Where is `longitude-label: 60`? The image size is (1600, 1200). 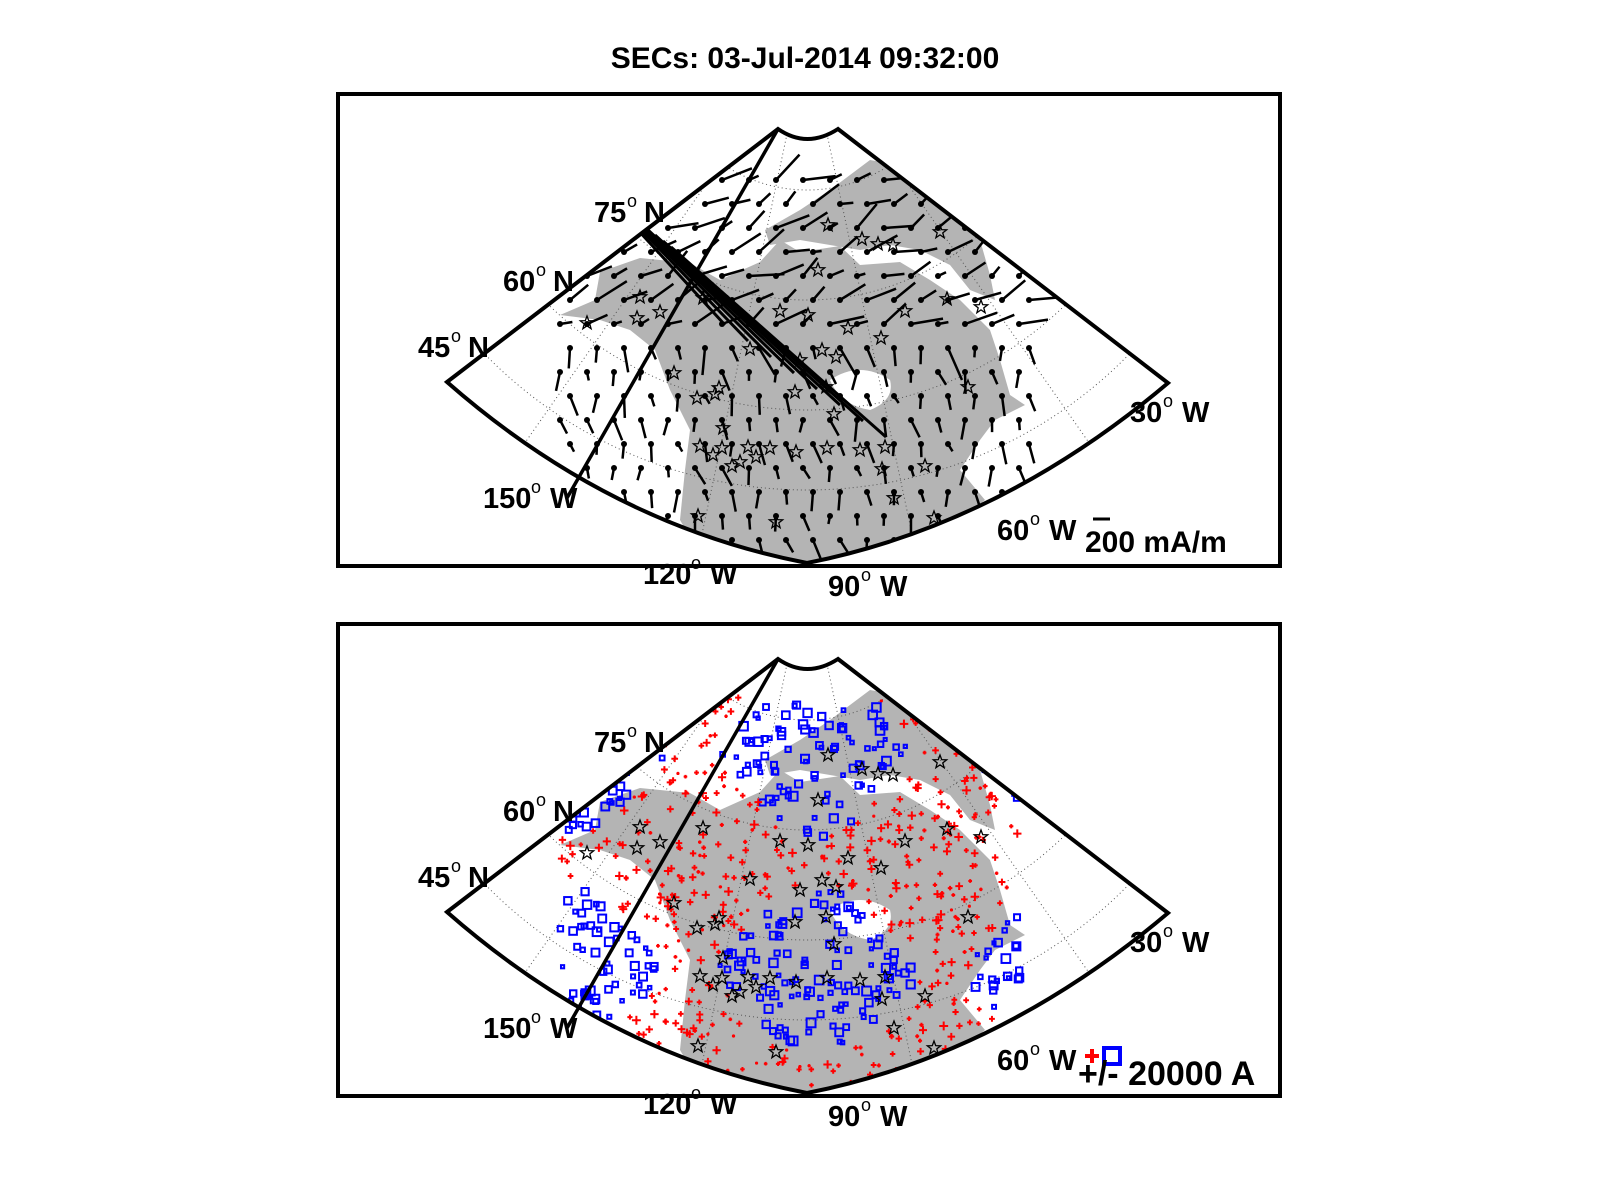 longitude-label: 60 is located at coordinates (1013, 531).